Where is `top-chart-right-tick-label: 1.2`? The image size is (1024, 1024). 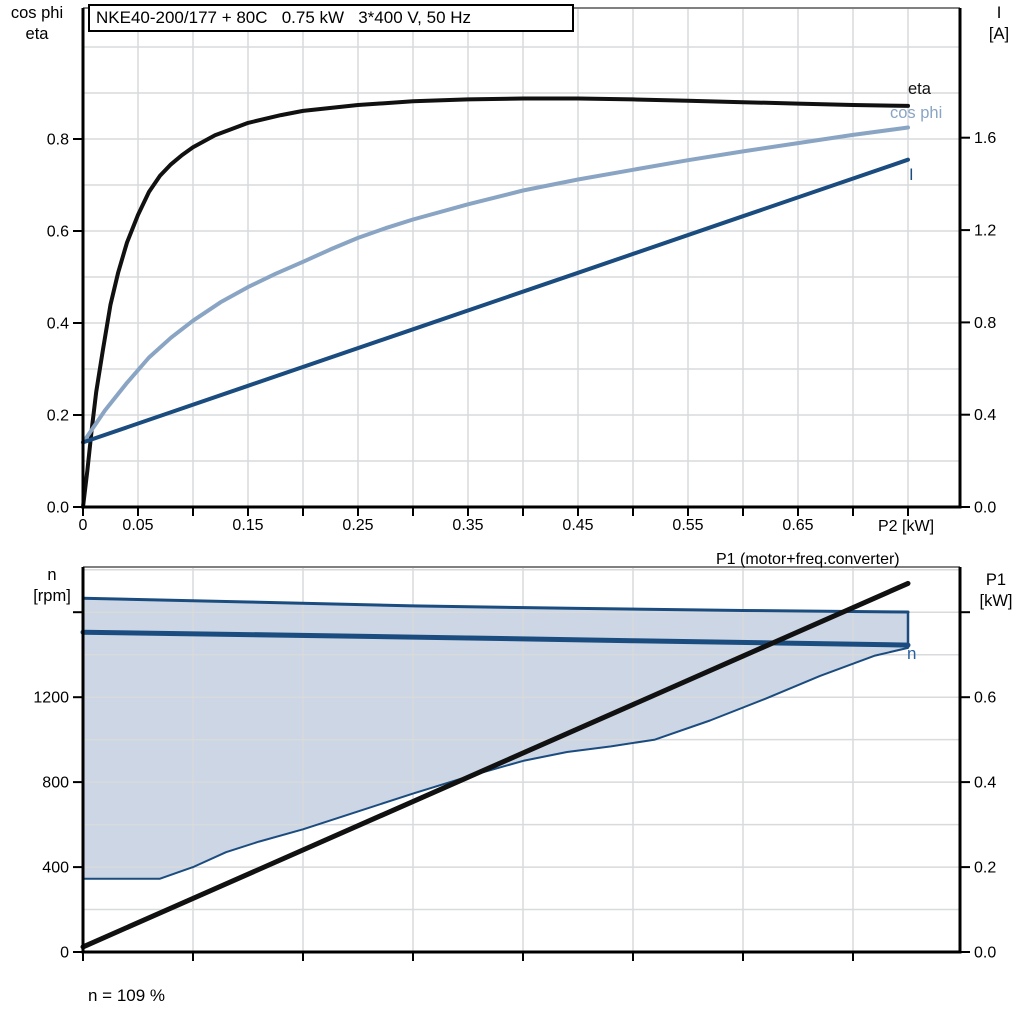 top-chart-right-tick-label: 1.2 is located at coordinates (985, 231).